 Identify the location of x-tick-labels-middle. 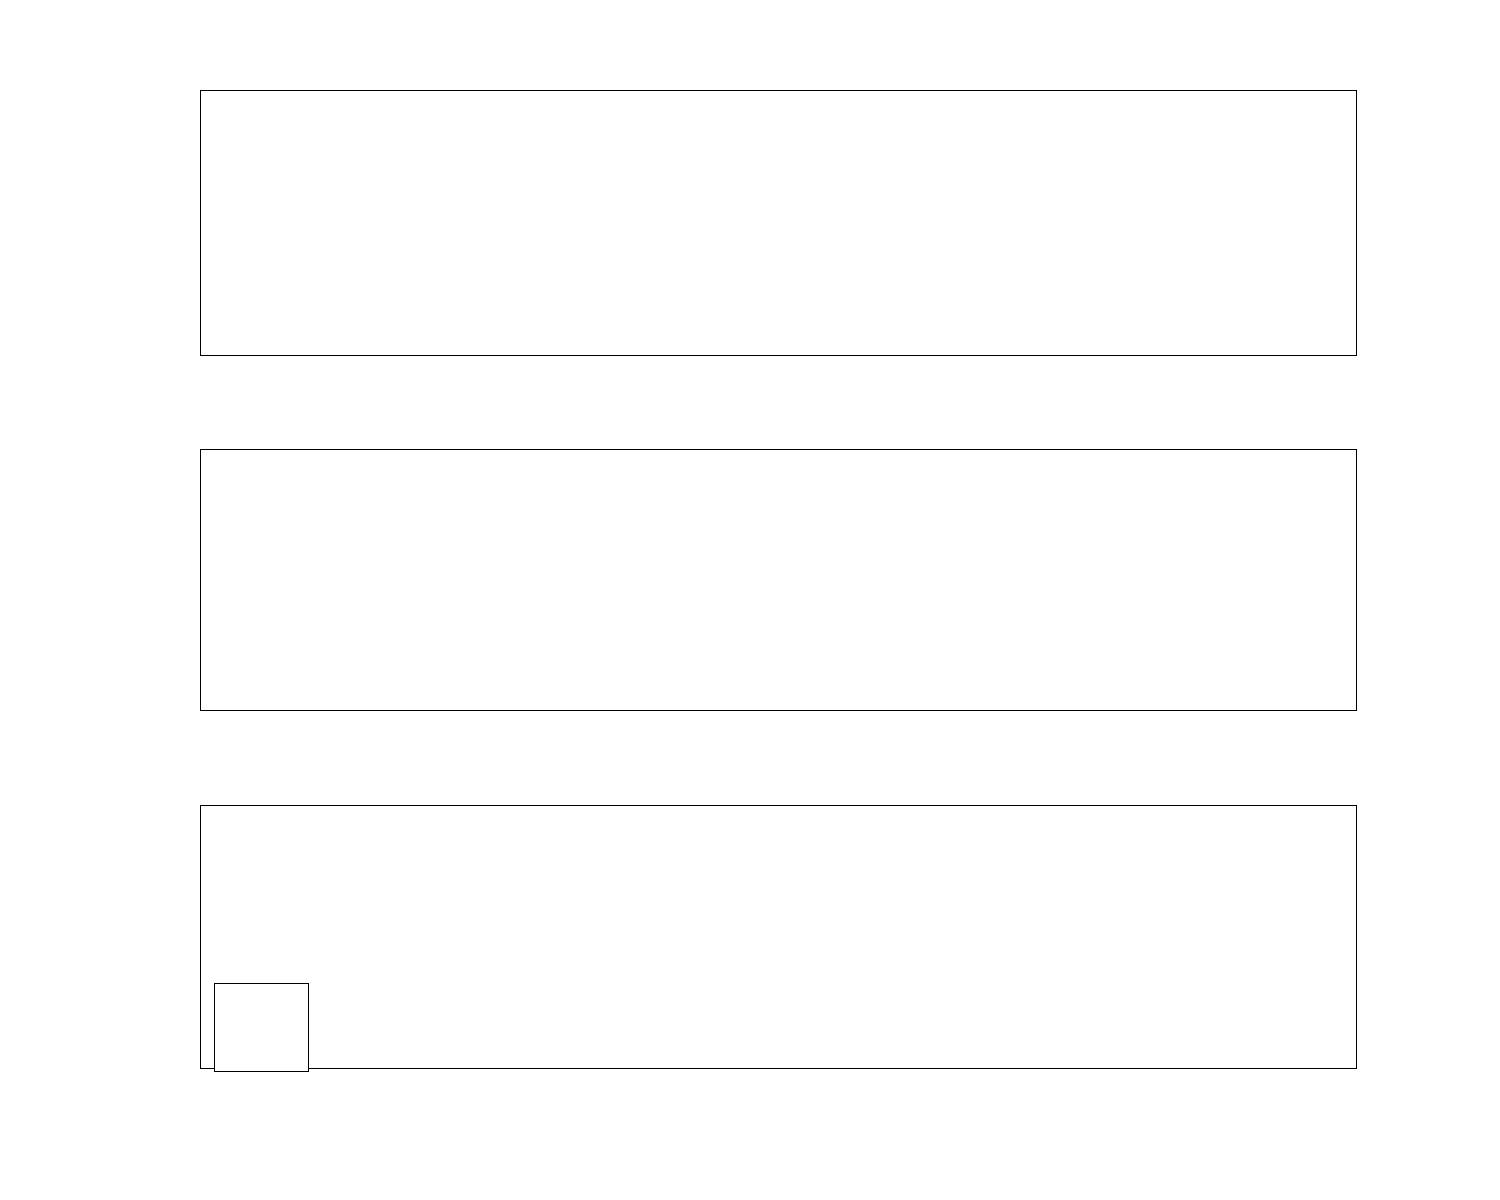
(778, 732).